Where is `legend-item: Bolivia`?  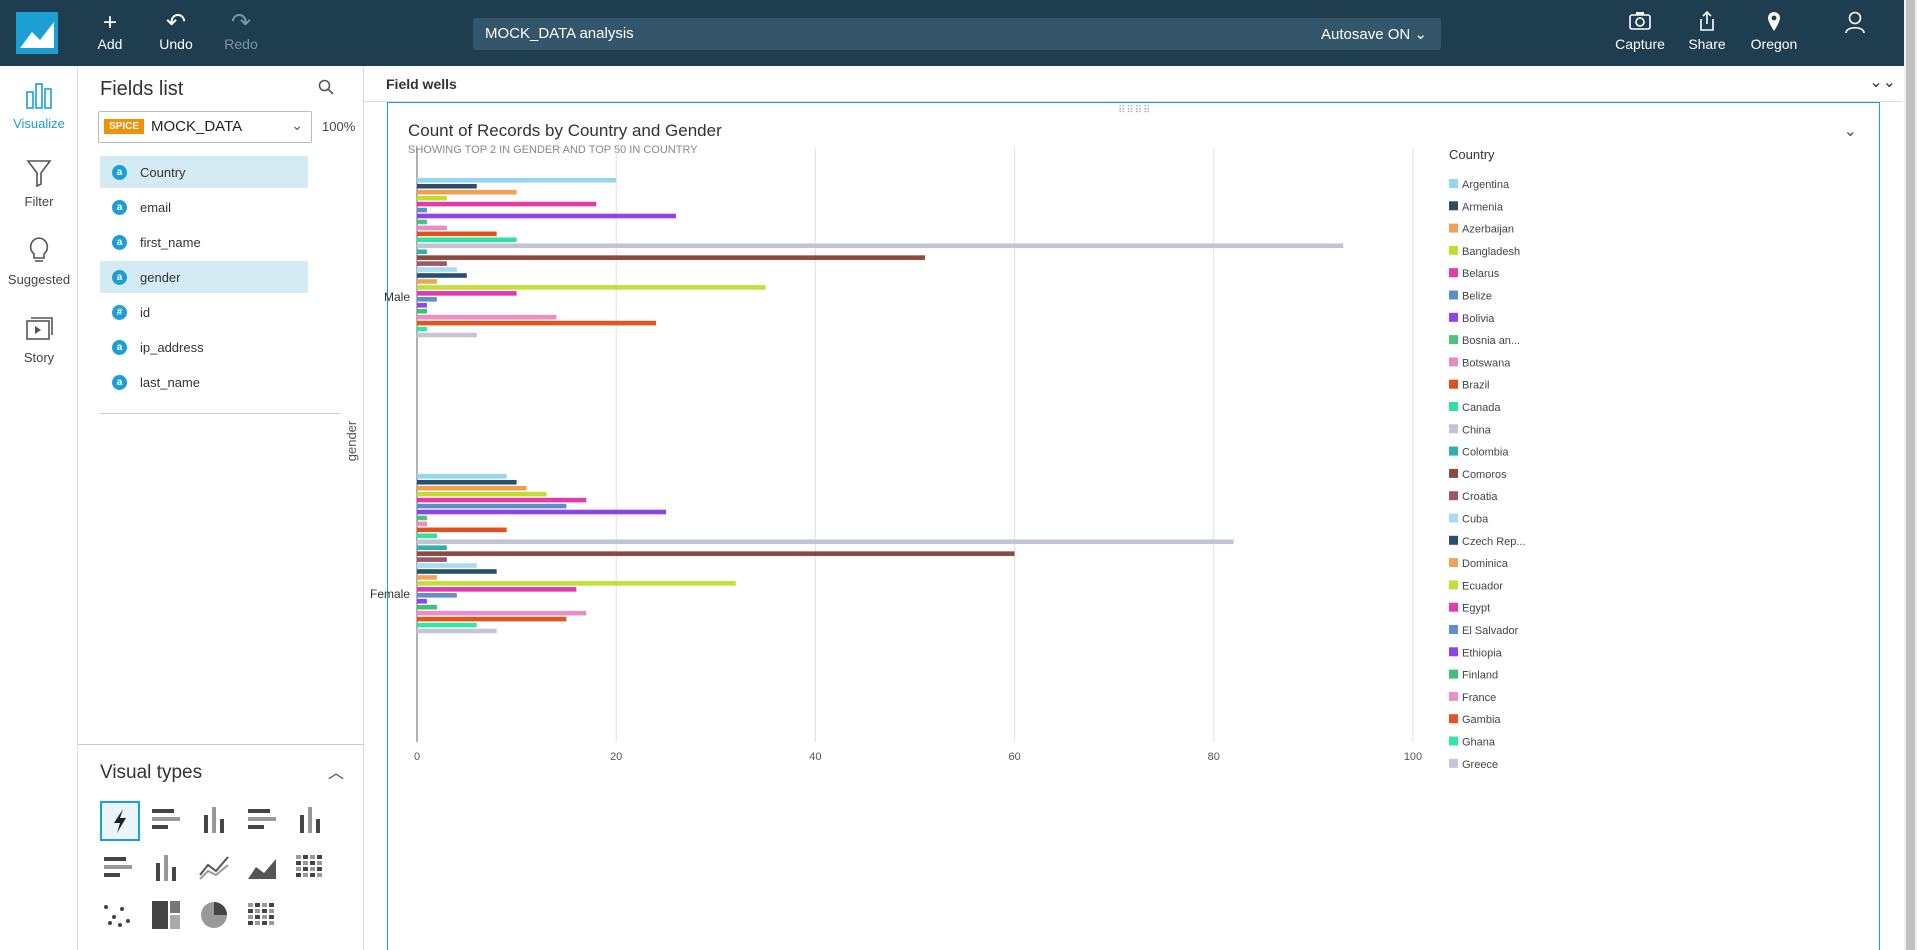
legend-item: Bolivia is located at coordinates (1478, 319).